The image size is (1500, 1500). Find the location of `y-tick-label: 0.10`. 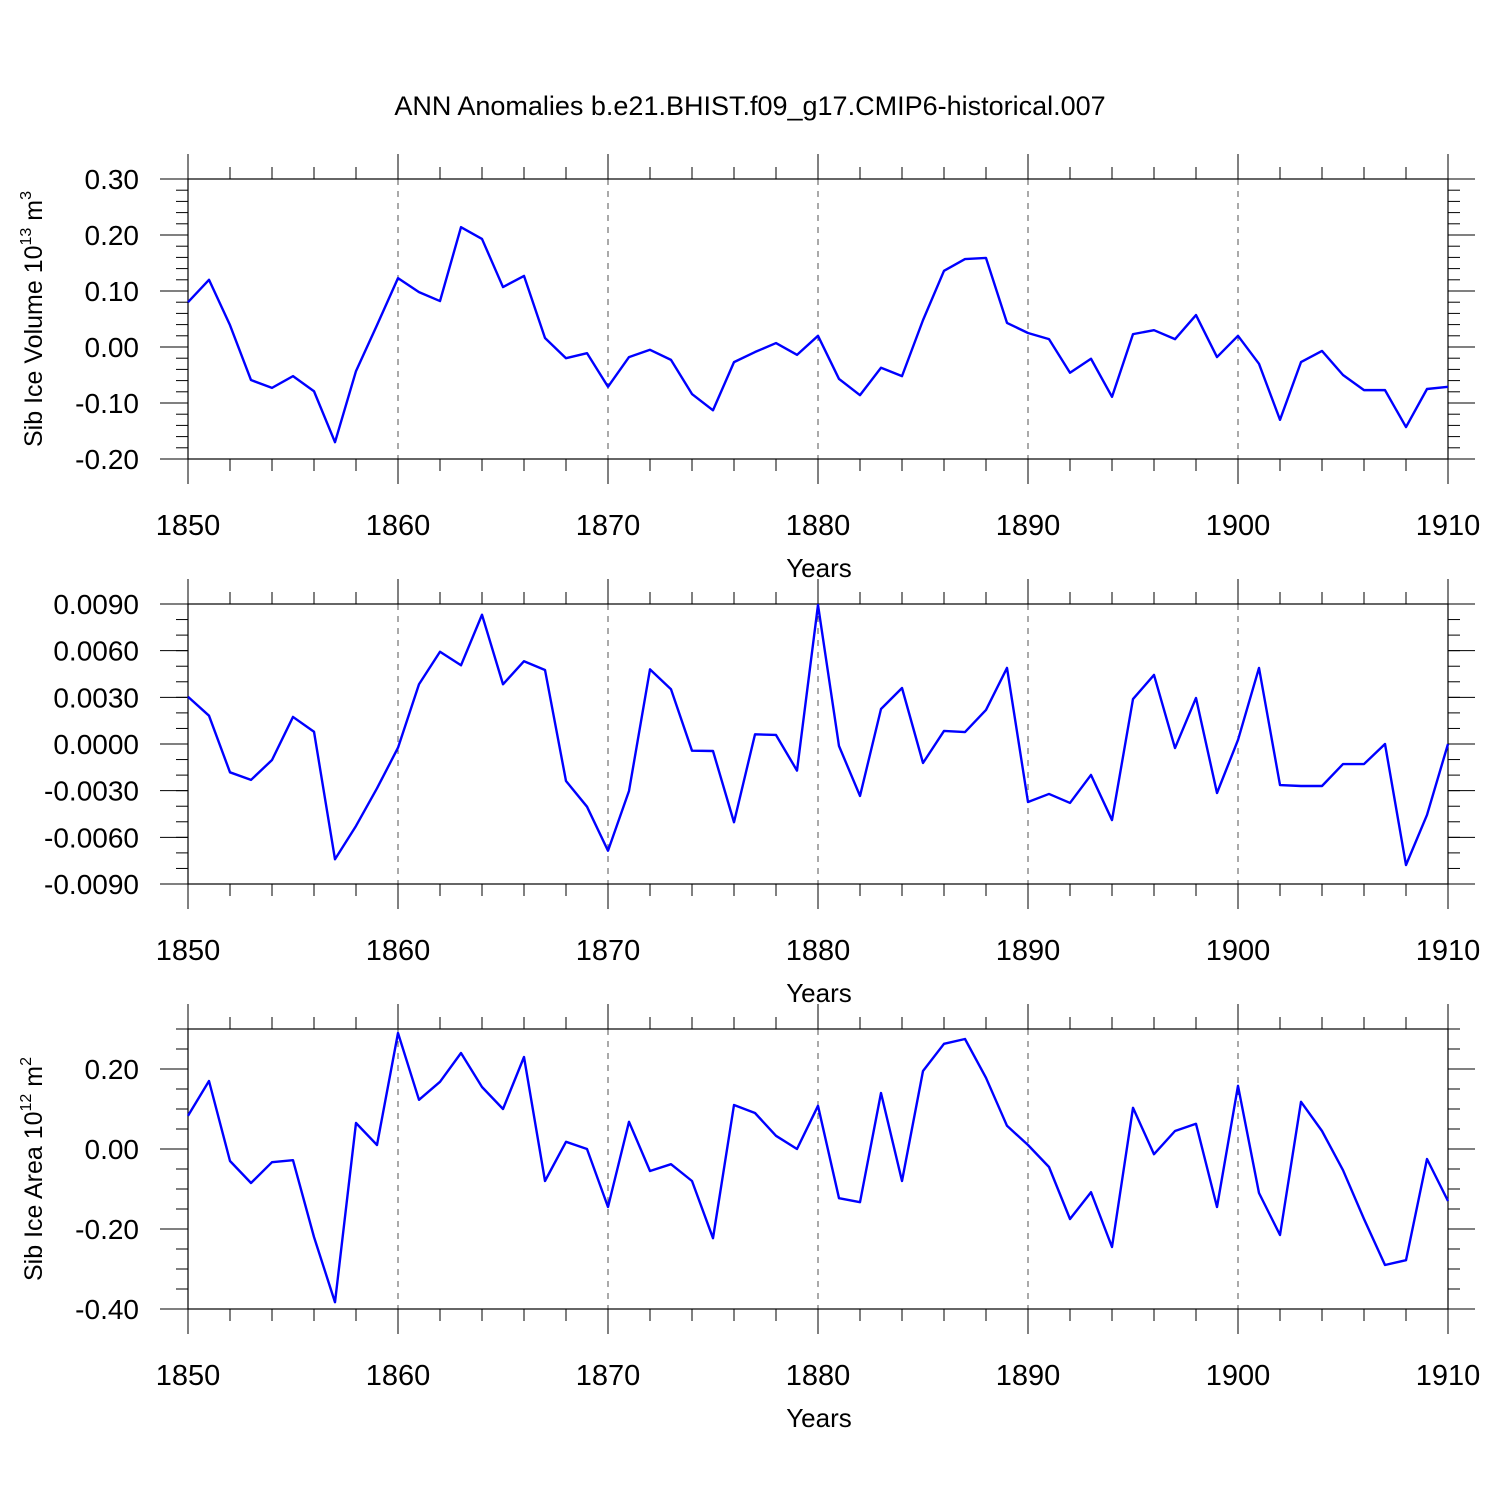

y-tick-label: 0.10 is located at coordinates (112, 291).